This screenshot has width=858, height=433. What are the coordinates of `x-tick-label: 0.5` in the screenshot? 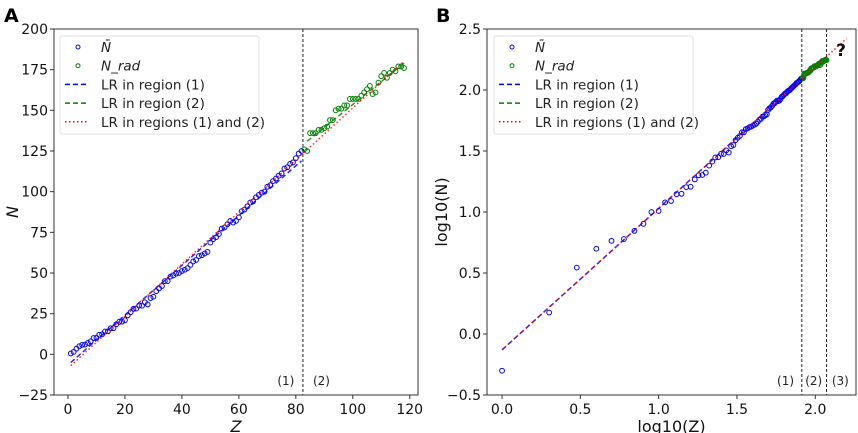 It's located at (580, 410).